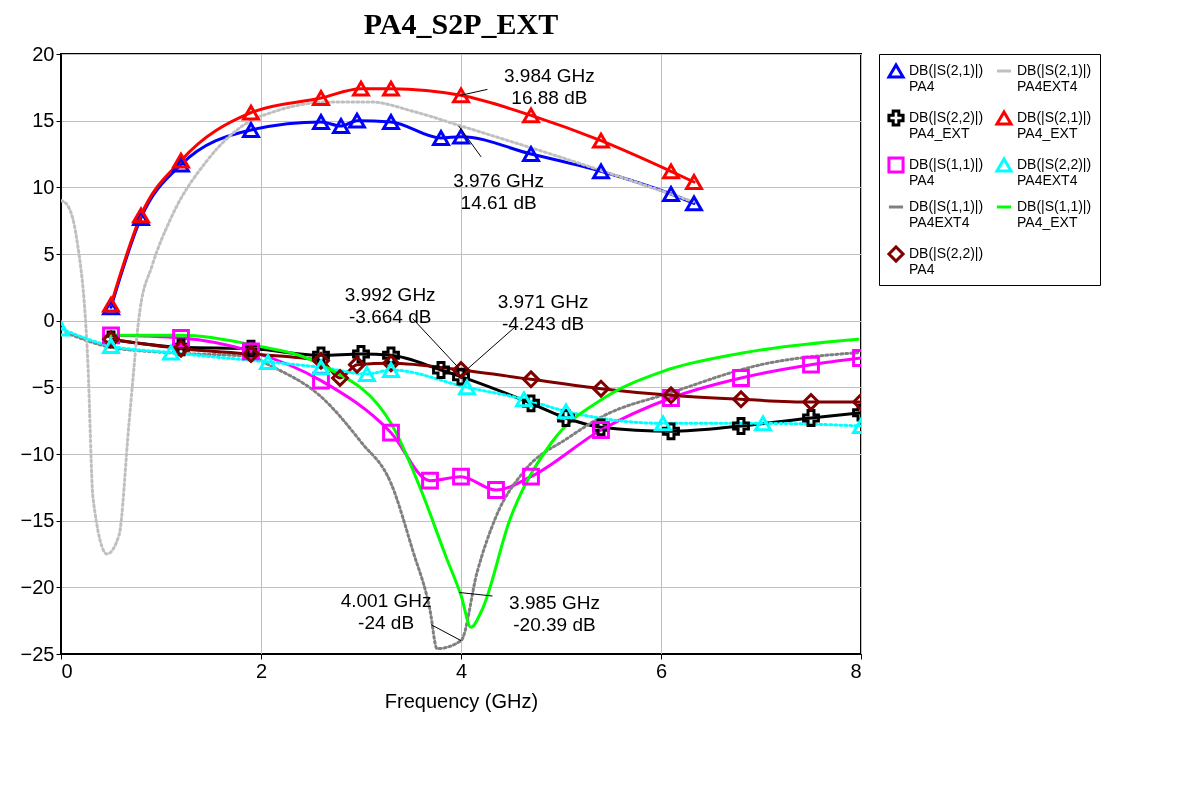 The width and height of the screenshot is (1189, 795). What do you see at coordinates (1054, 125) in the screenshot?
I see `legend-label: DB(|S(2,1)|) PA4_EXT` at bounding box center [1054, 125].